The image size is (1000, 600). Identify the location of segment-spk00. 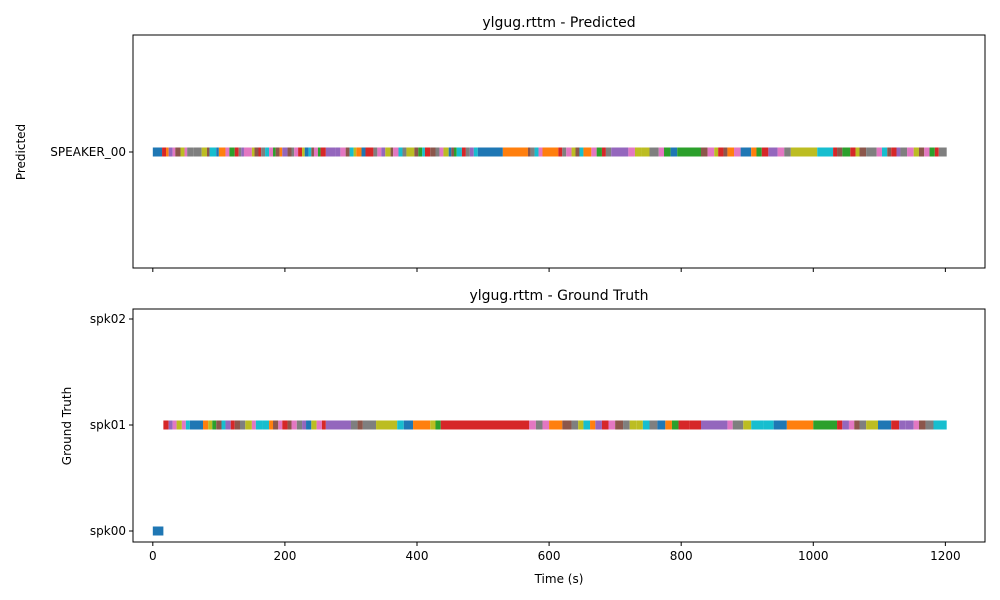
(158, 531).